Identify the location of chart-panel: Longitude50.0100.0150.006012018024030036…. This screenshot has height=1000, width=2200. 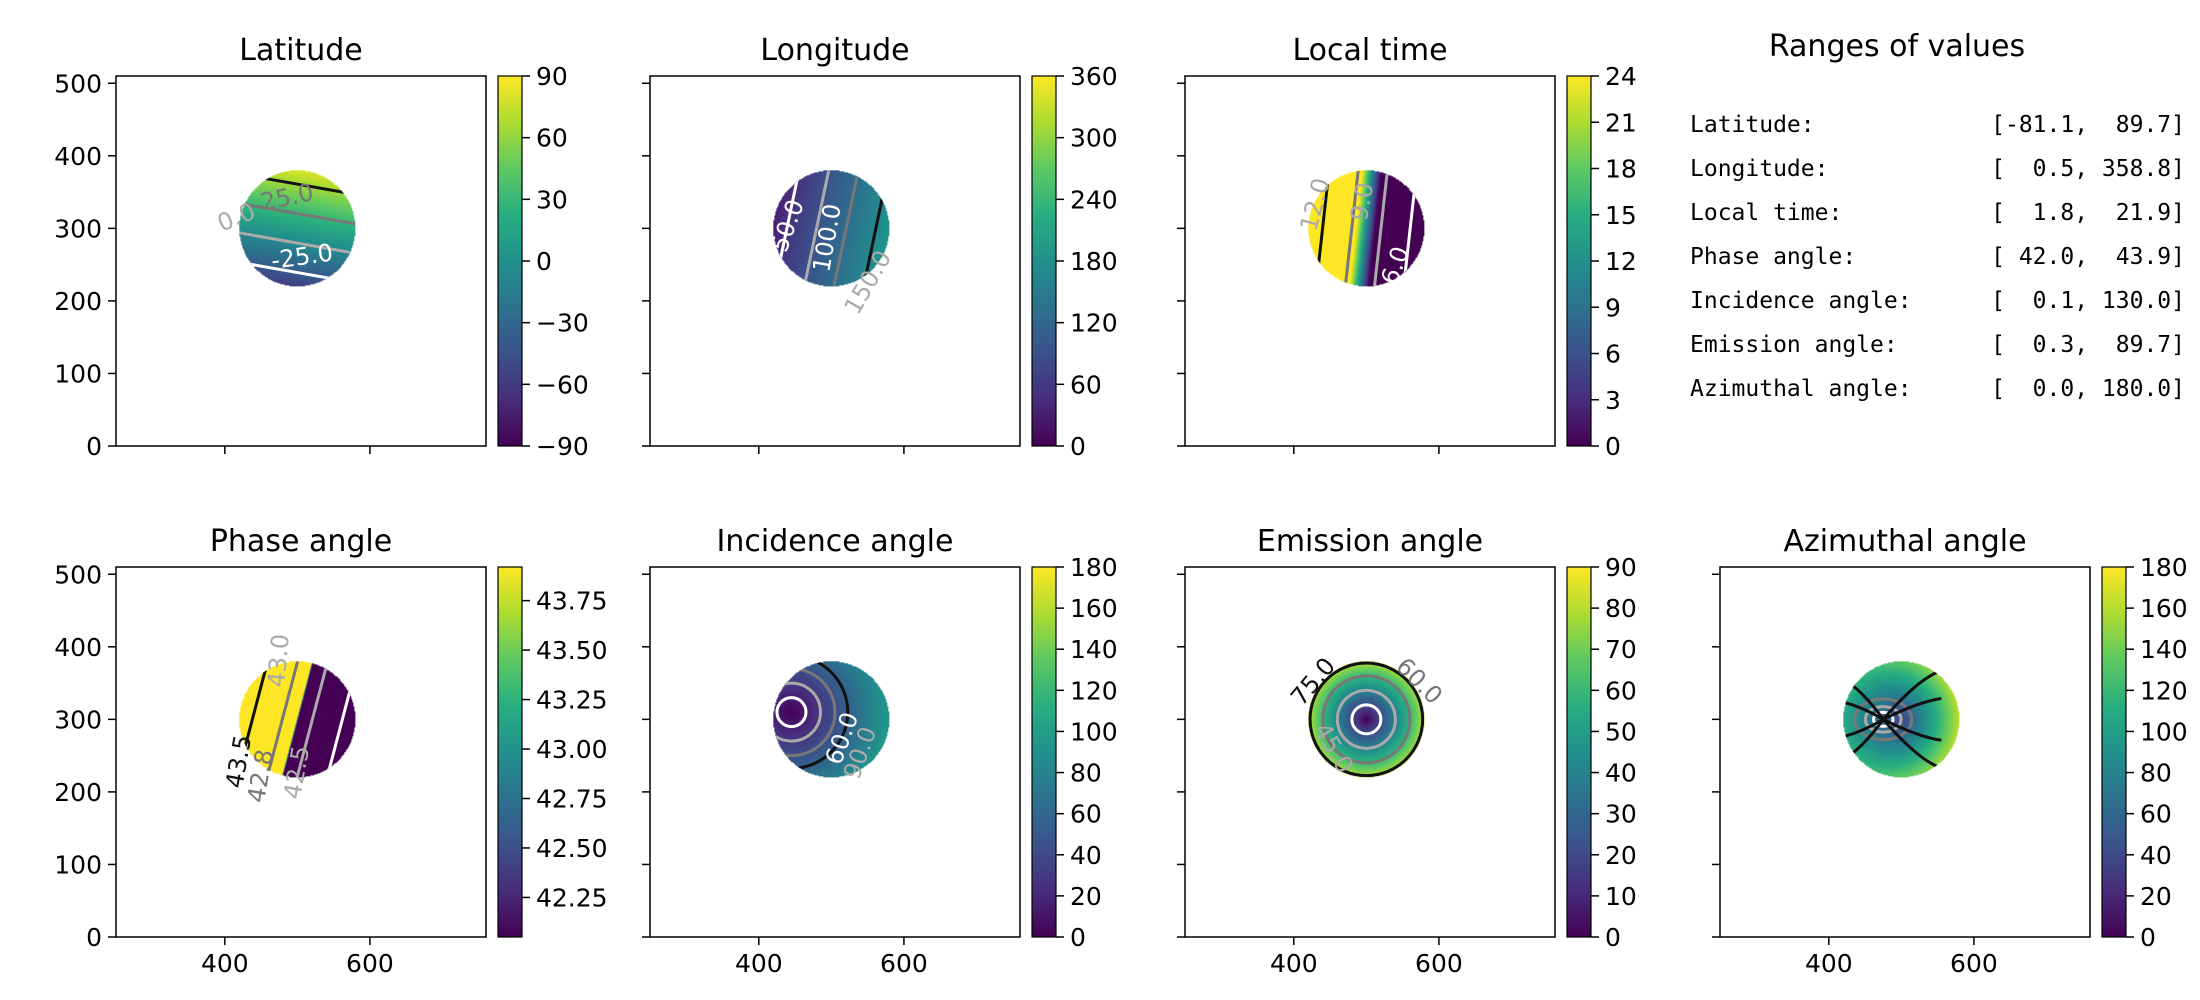
(880, 247).